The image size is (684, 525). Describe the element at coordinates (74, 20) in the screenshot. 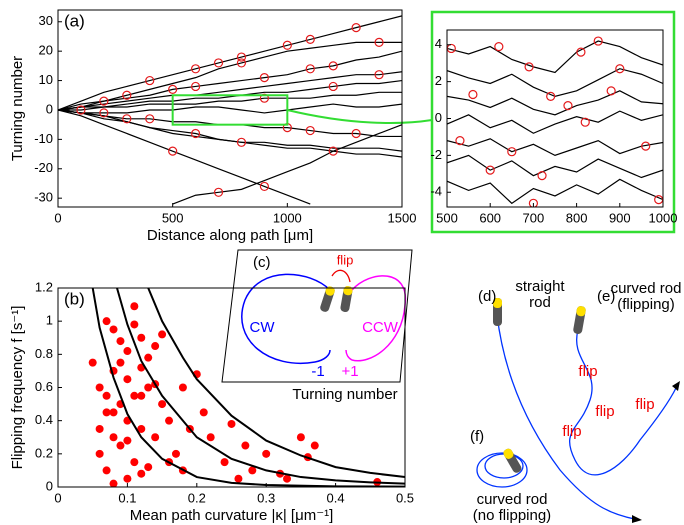

I see `panel-label: (a)` at that location.